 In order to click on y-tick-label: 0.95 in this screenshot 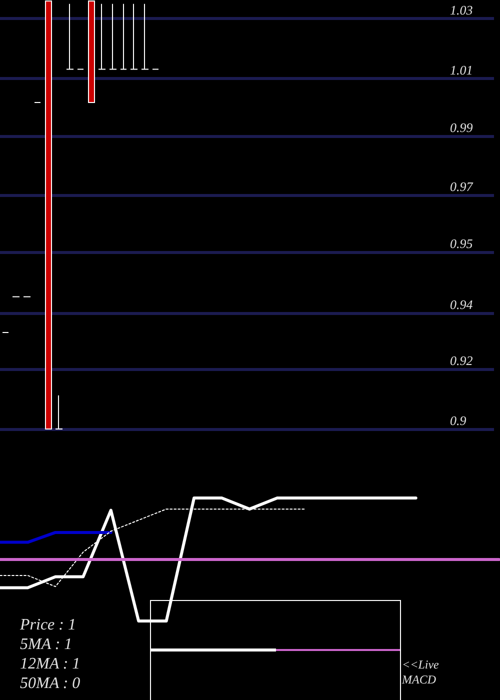, I will do `click(462, 243)`.